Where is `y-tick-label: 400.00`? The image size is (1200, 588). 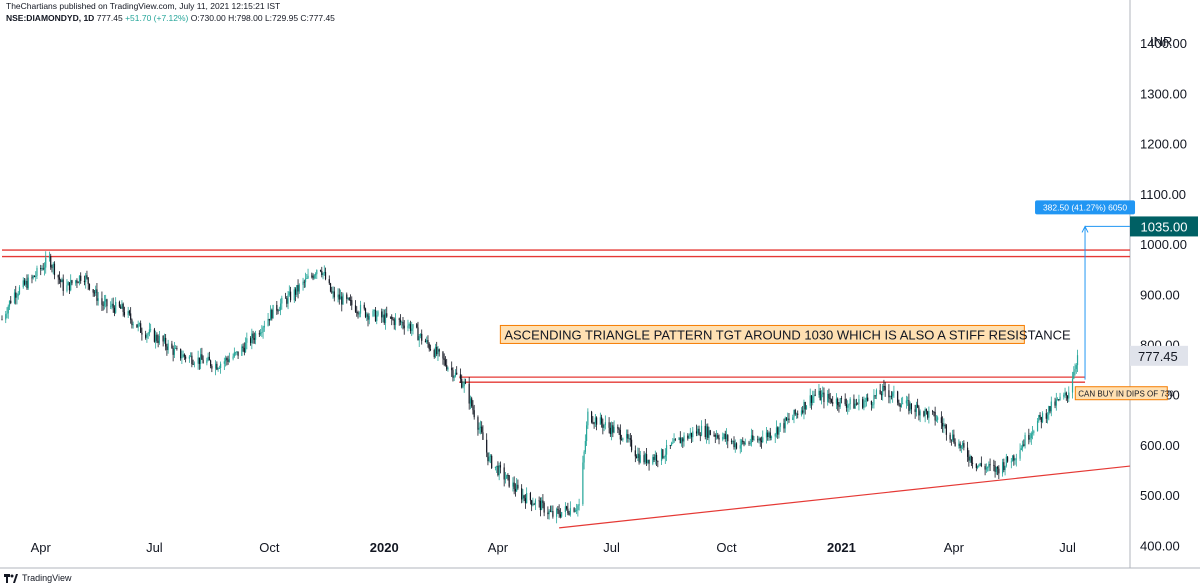
y-tick-label: 400.00 is located at coordinates (1160, 545).